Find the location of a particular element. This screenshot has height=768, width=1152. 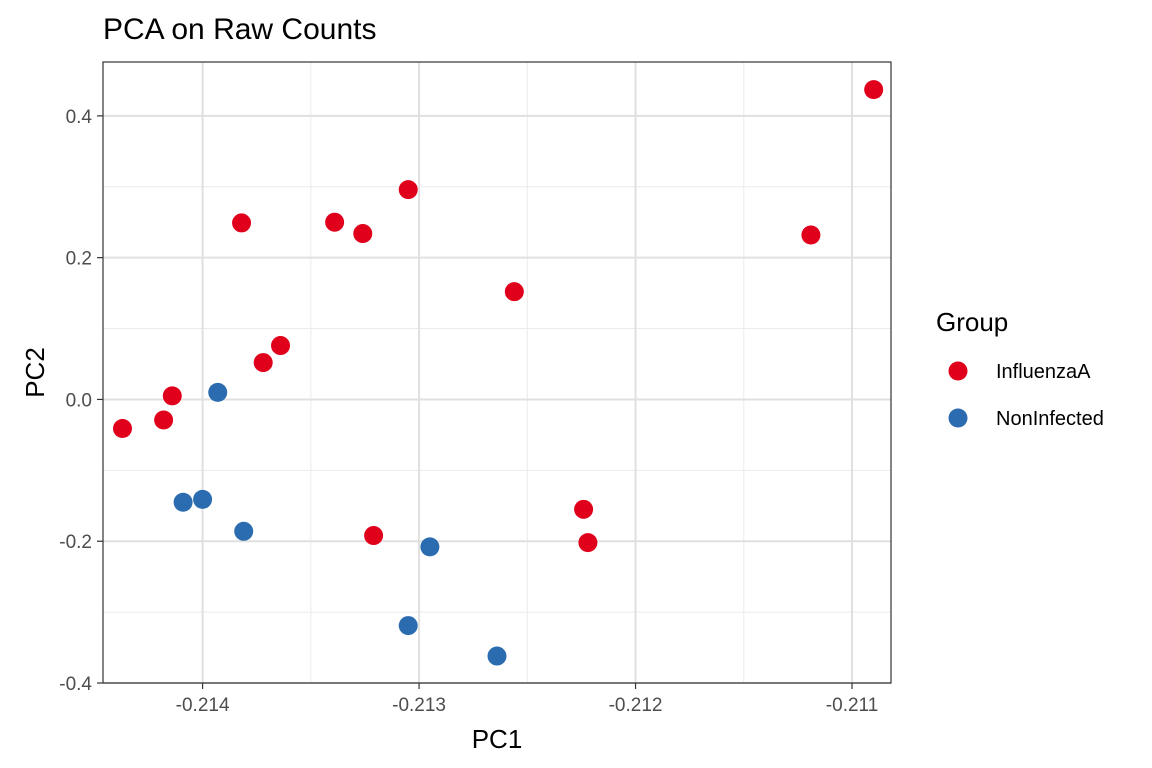

x-tick-label: -0.211 is located at coordinates (852, 705).